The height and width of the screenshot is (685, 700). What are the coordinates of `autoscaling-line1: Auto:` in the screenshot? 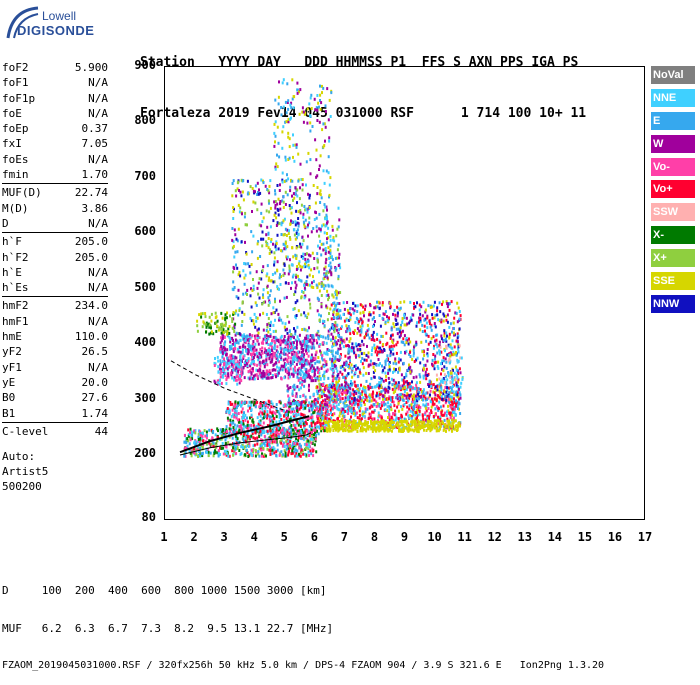 It's located at (55, 456).